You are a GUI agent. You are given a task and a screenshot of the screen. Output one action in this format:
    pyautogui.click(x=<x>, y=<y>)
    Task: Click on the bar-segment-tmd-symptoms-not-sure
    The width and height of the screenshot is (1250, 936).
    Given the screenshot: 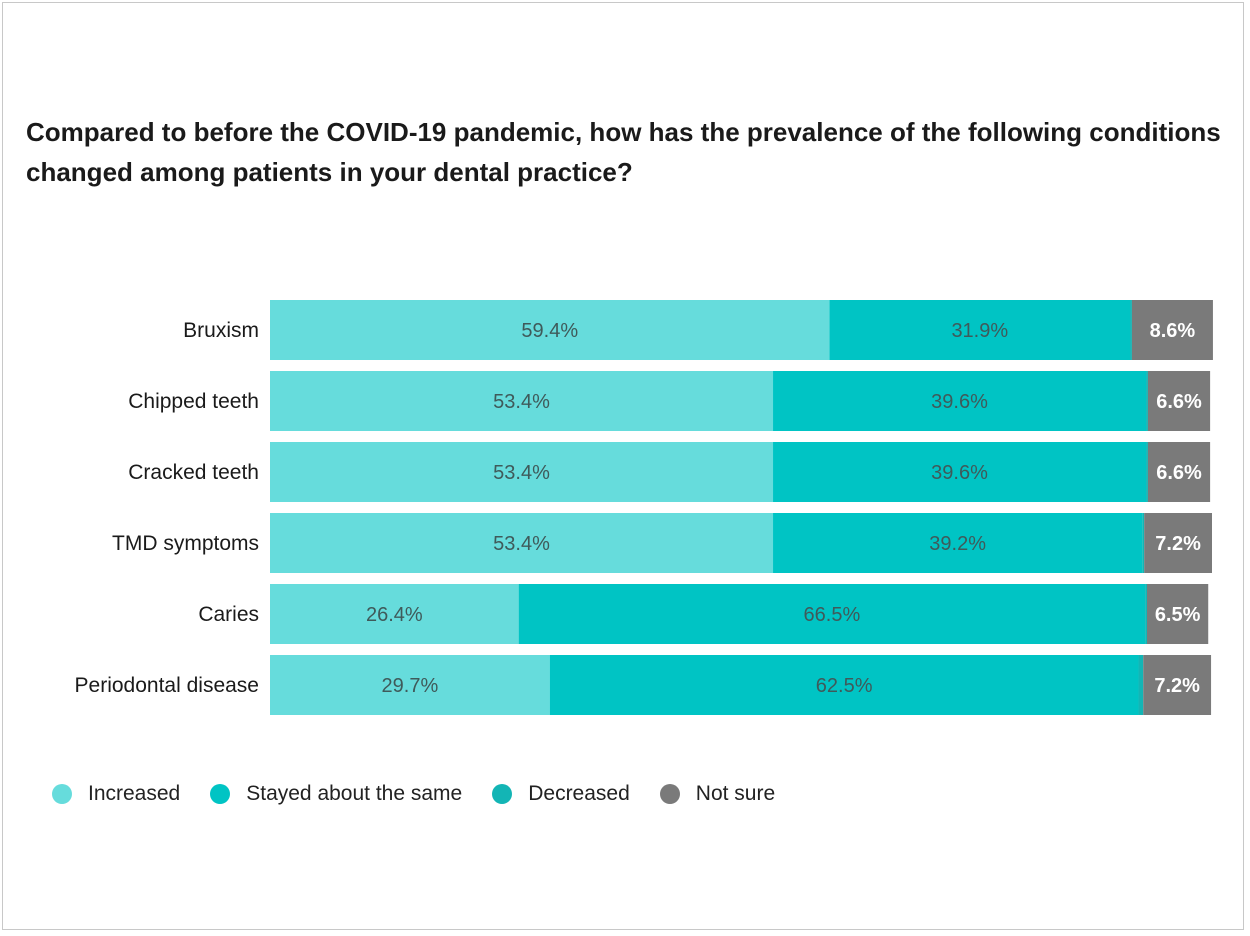 What is the action you would take?
    pyautogui.click(x=1178, y=543)
    